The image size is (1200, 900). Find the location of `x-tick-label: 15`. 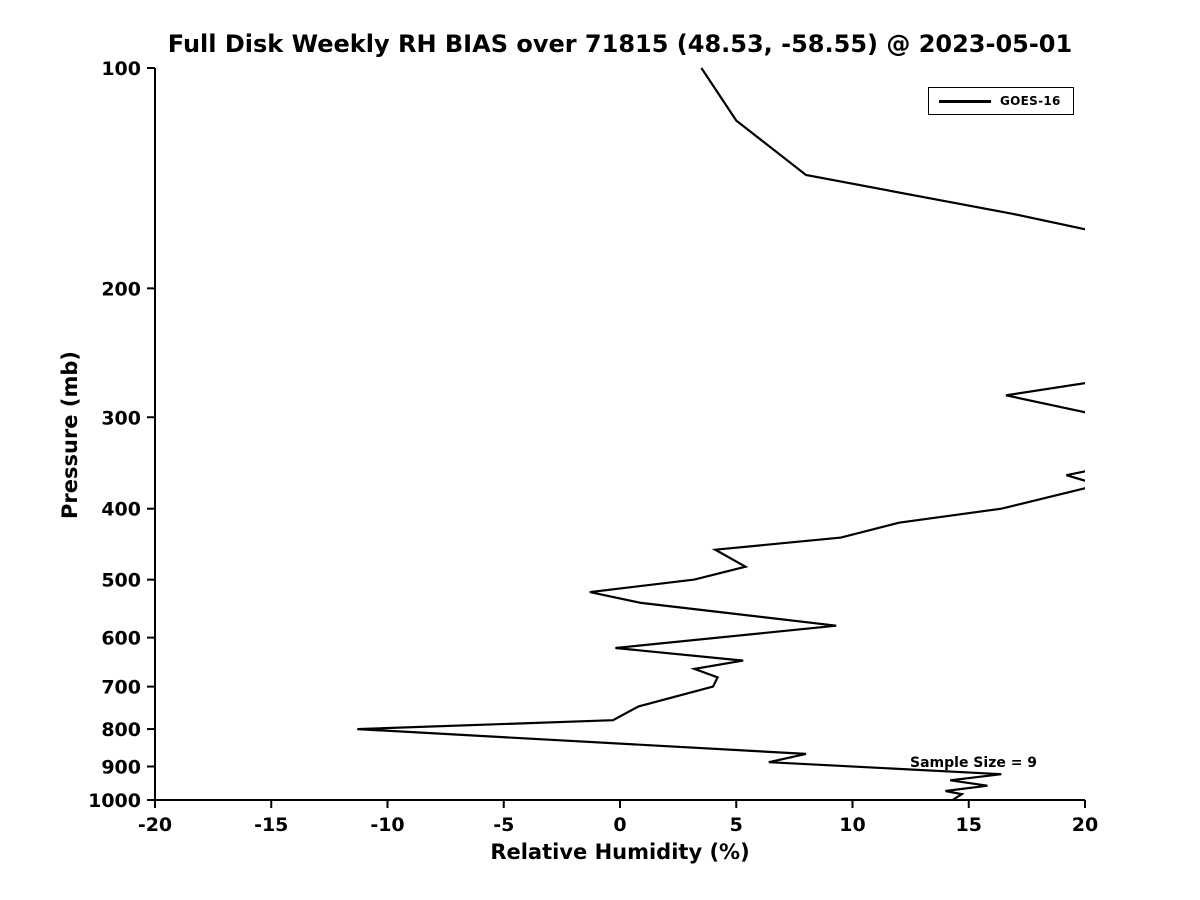

x-tick-label: 15 is located at coordinates (969, 825).